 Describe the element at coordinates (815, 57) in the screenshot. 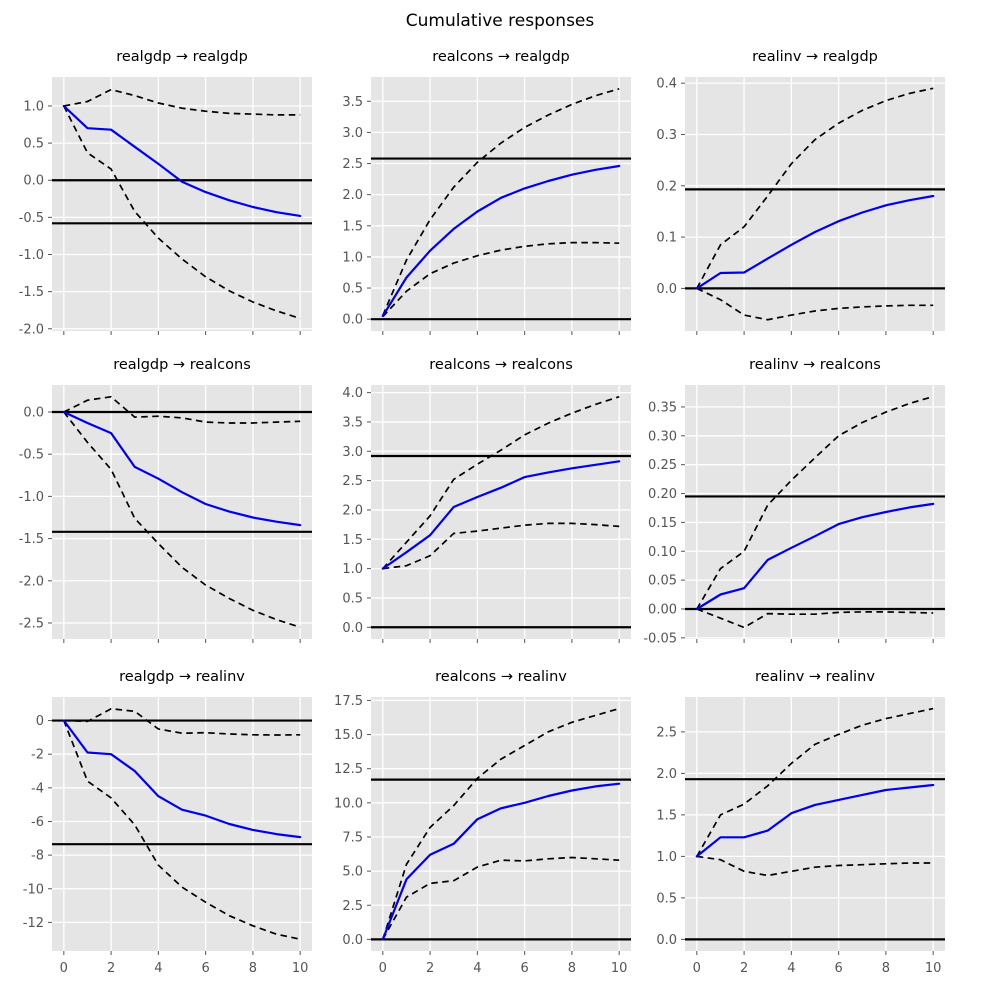

I see `subplot-title-realinv-realgdp: realinv → realgdp` at that location.